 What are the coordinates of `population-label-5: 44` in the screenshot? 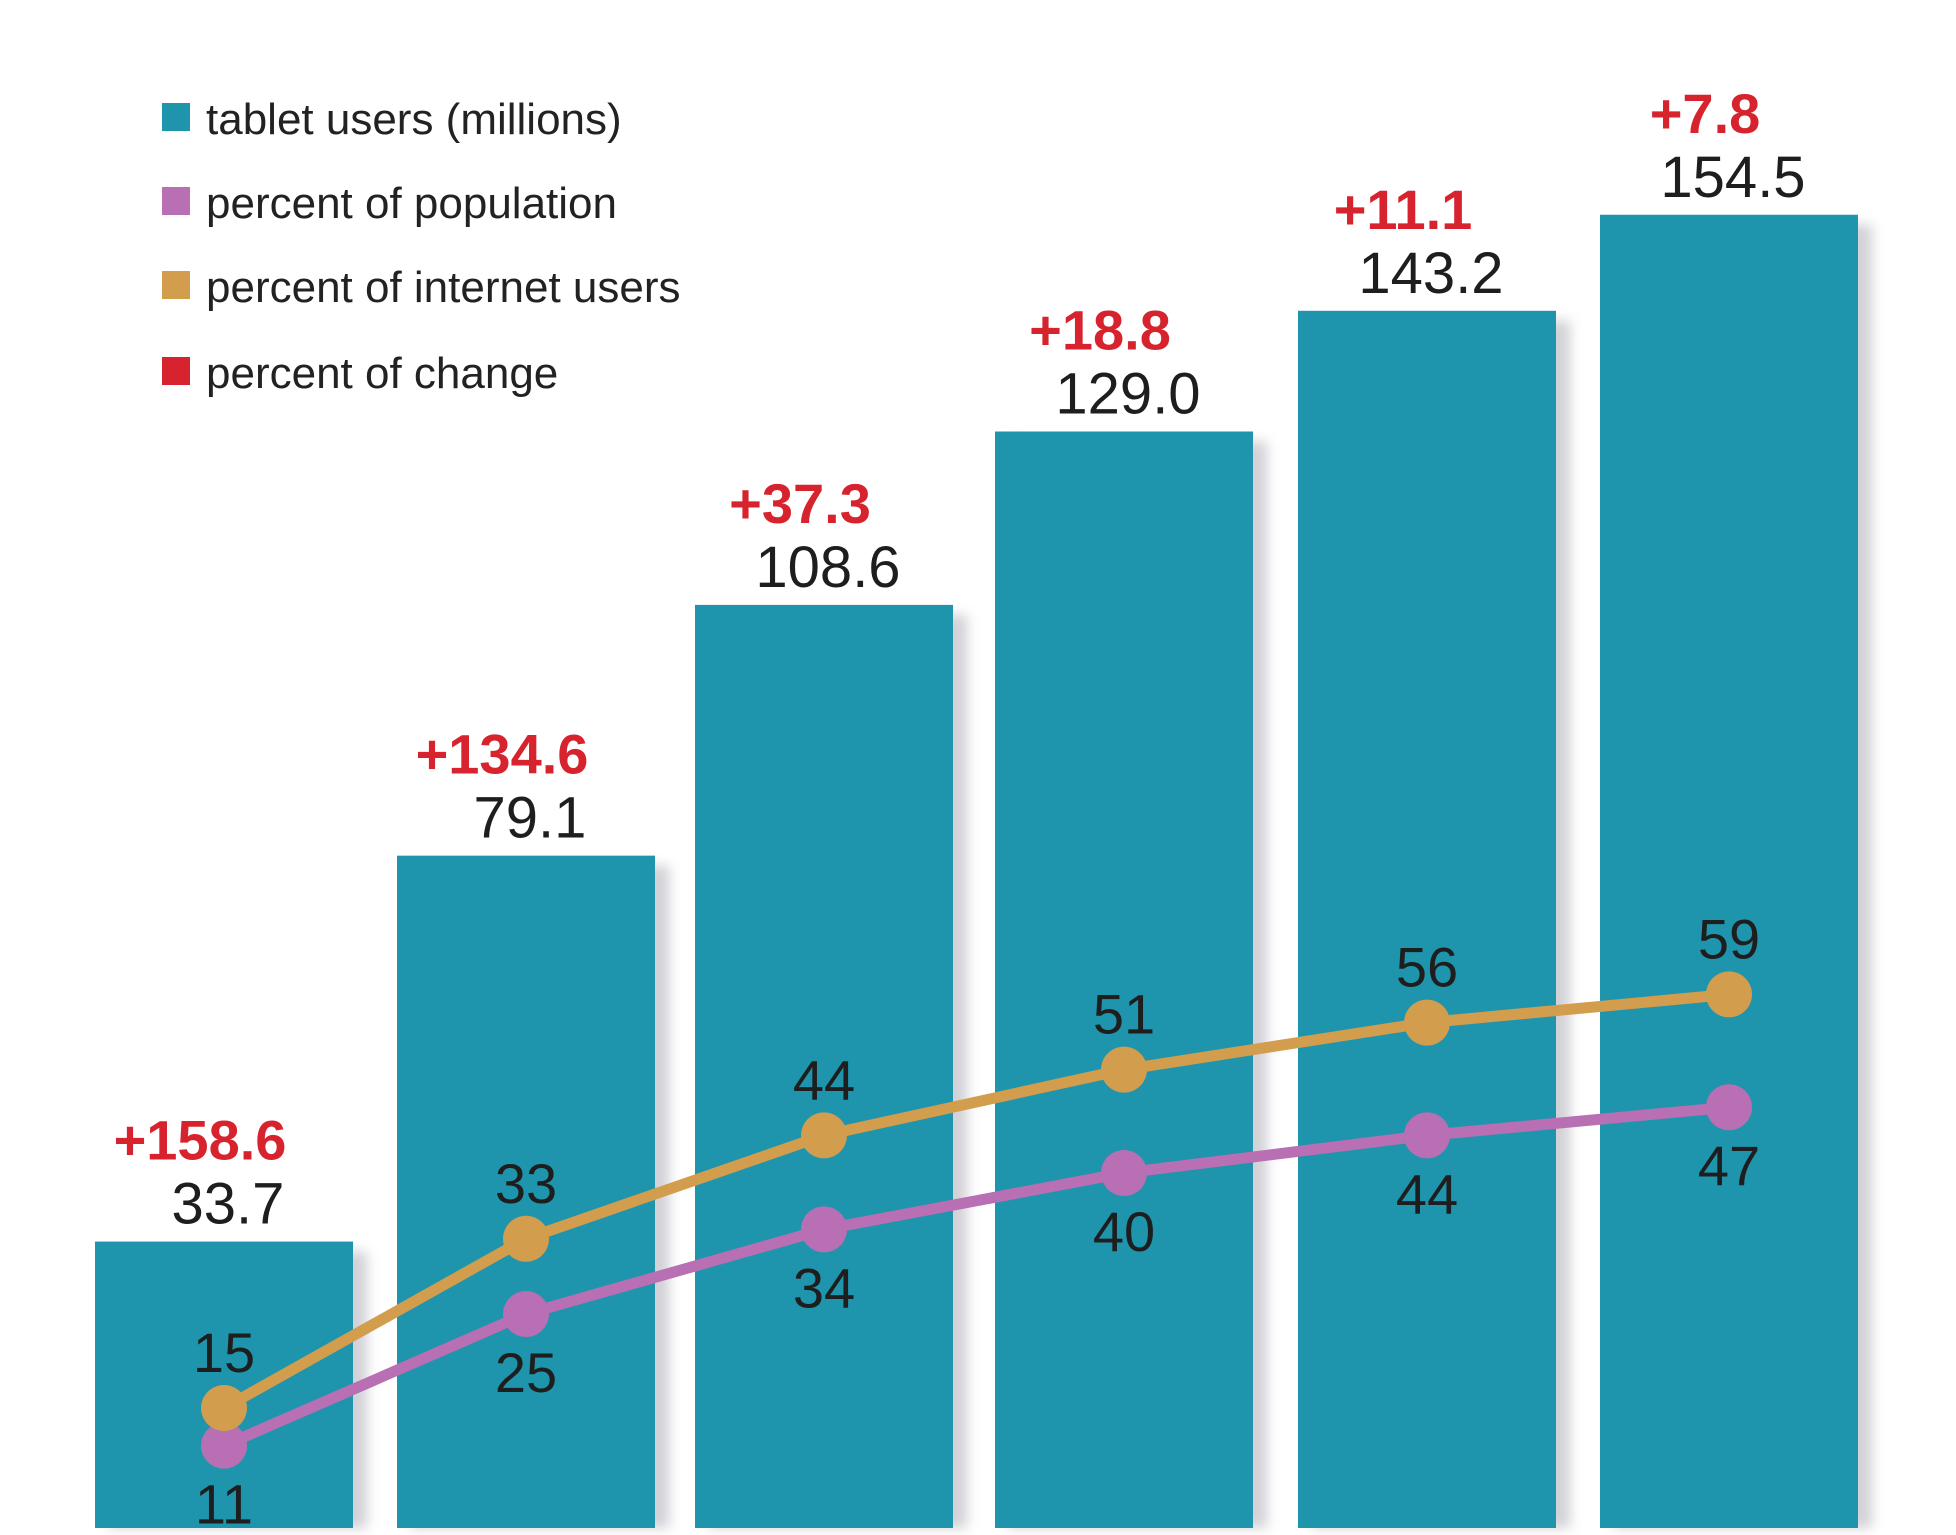 It's located at (1427, 1193).